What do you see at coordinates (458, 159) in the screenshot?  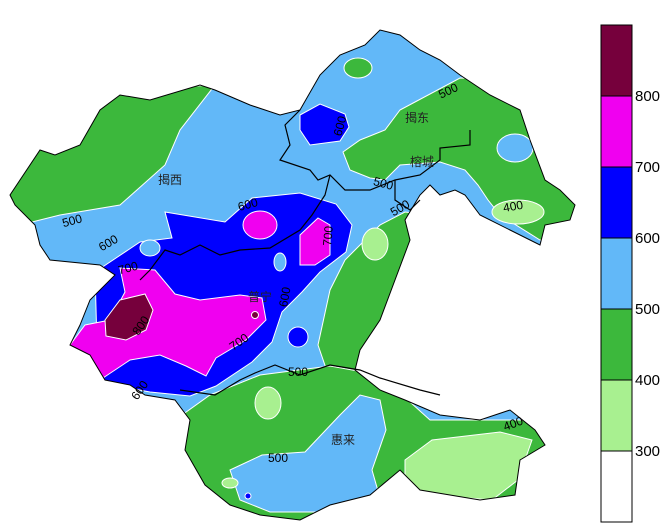 I see `band-400-500-northeast` at bounding box center [458, 159].